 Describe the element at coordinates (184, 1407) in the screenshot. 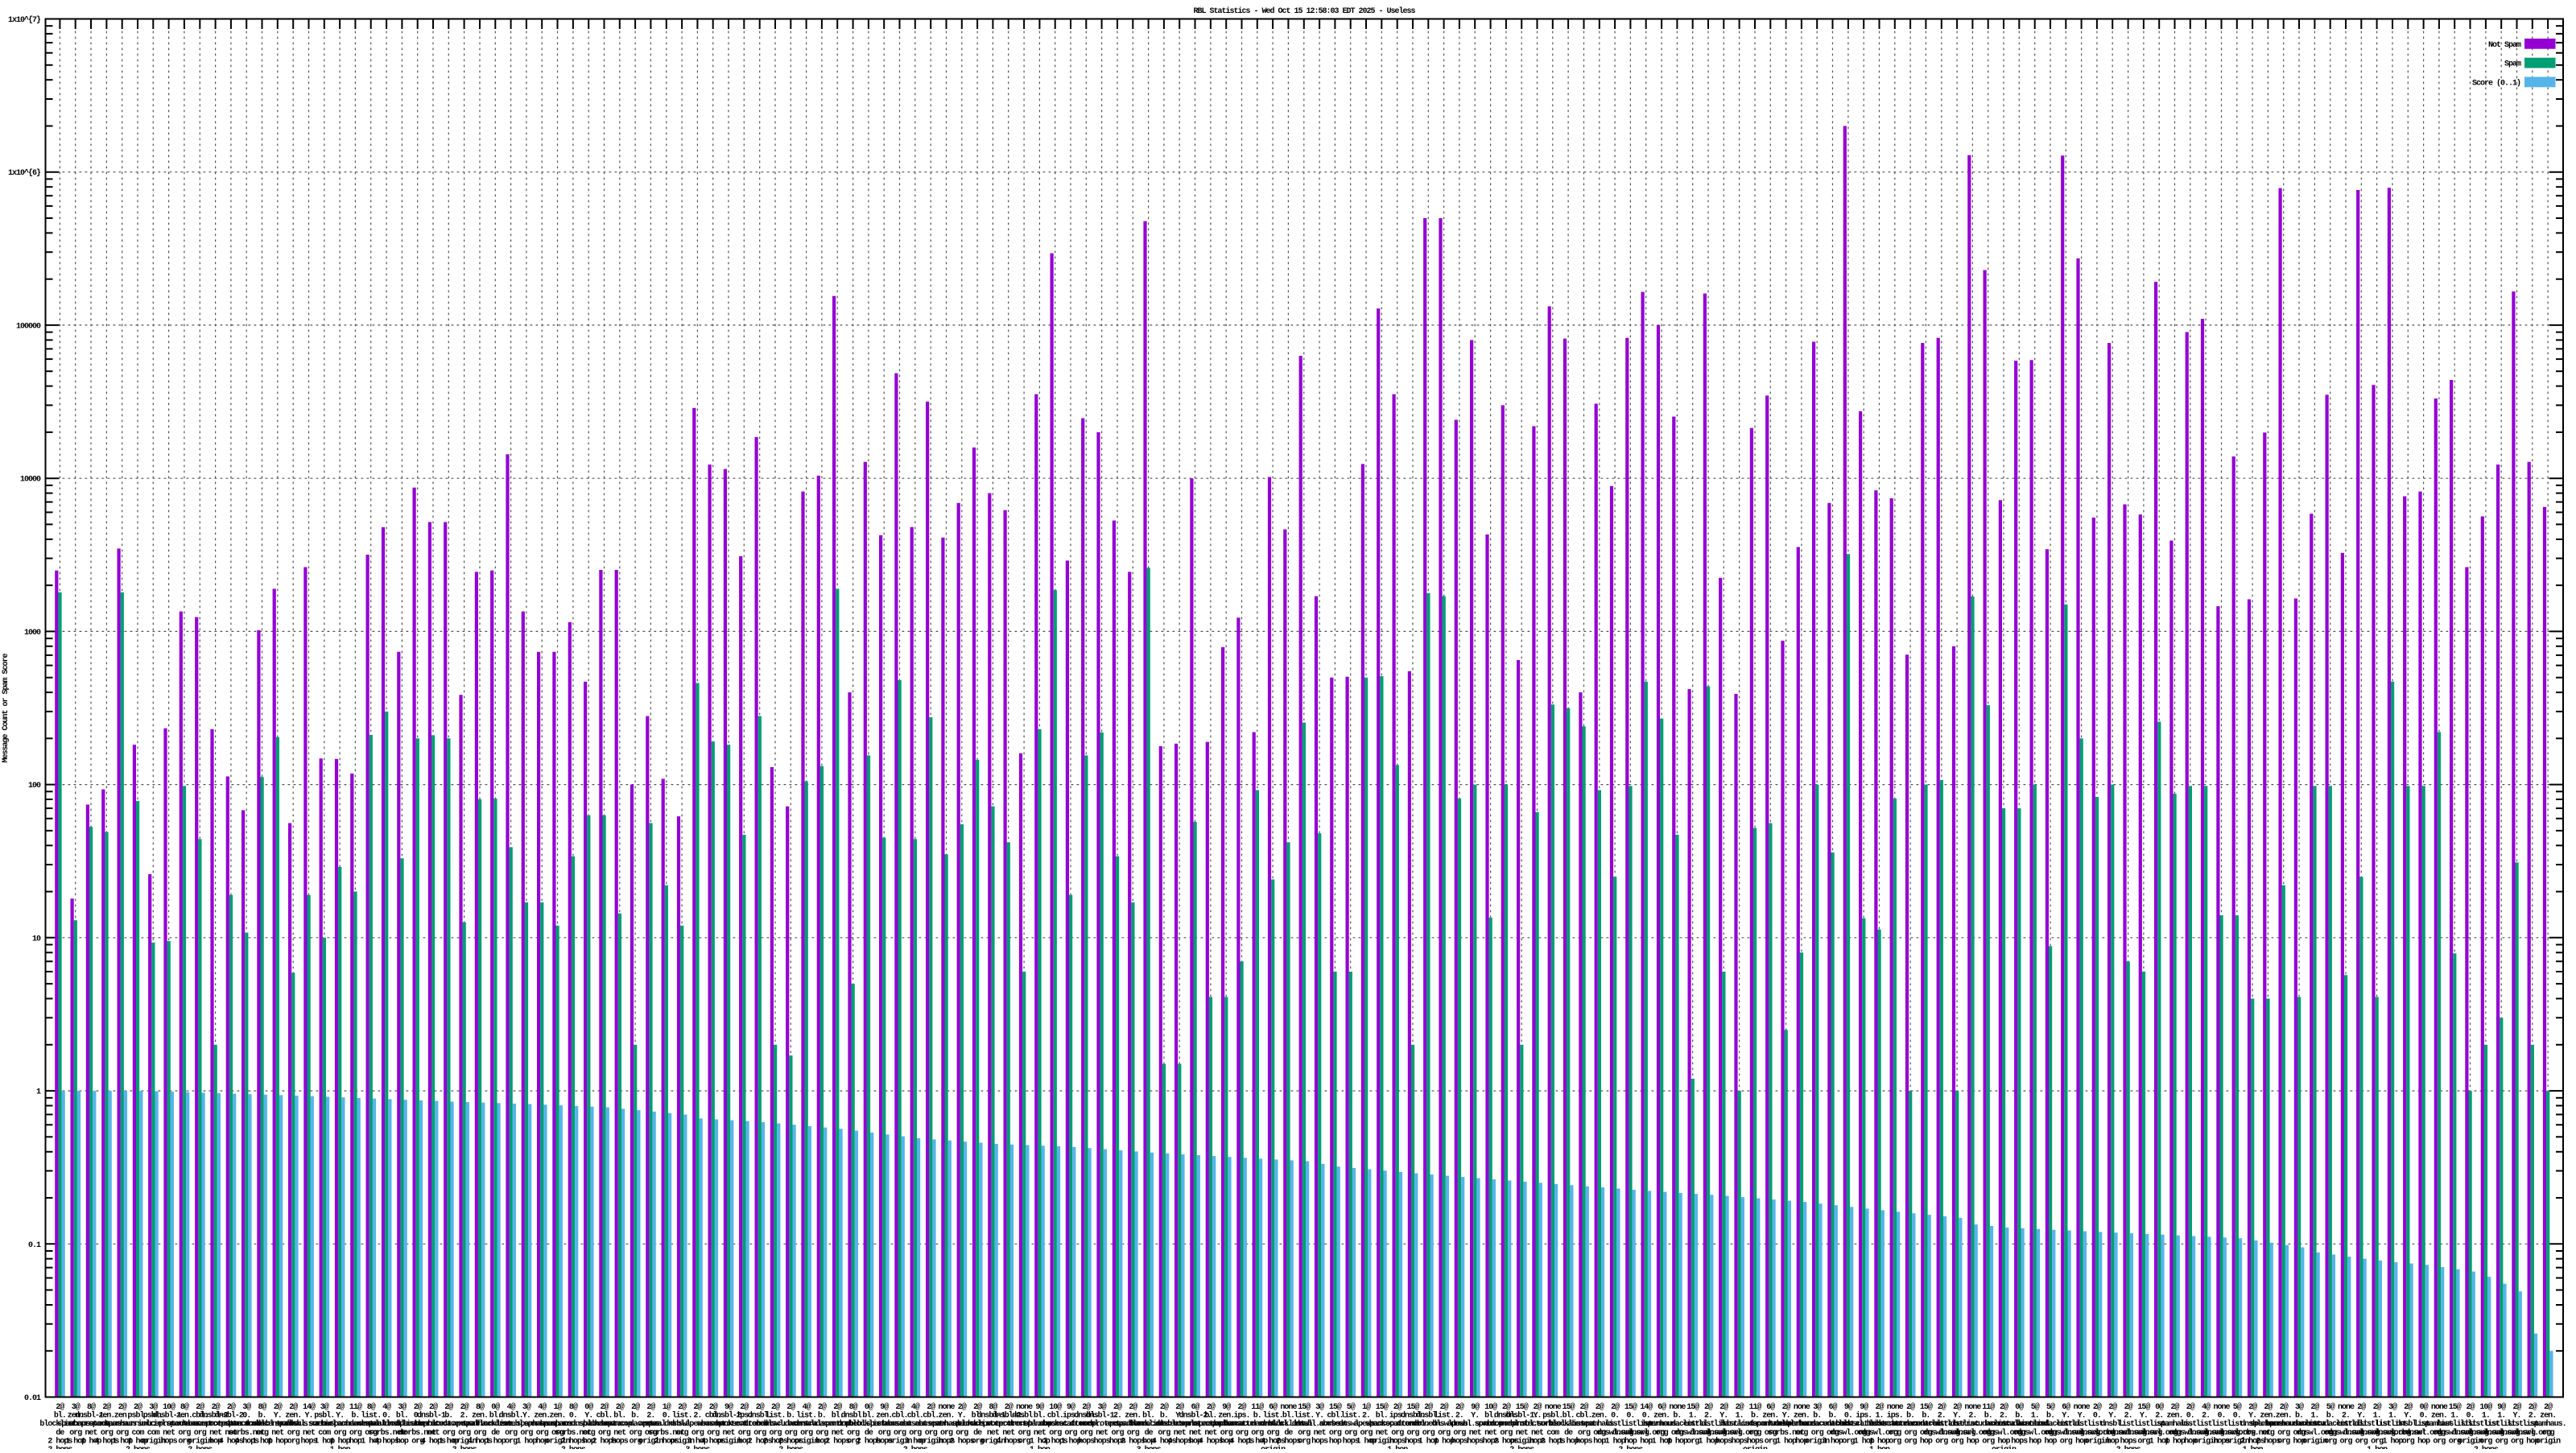

I see `svg-text: 8@` at that location.